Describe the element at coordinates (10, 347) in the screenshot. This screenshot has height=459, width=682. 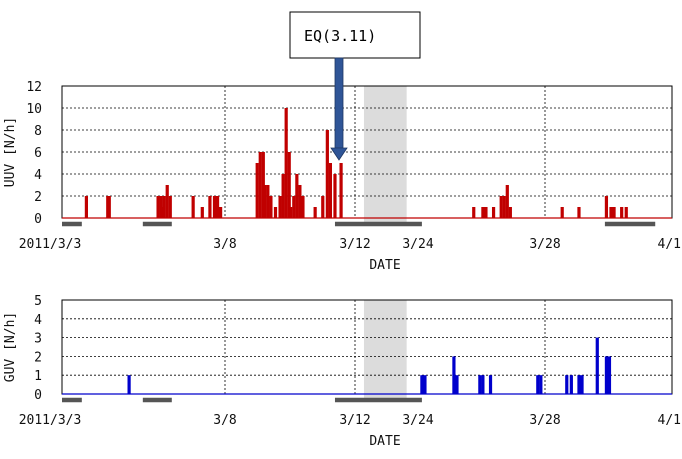
I see `y-axis-title: GUV [N/h]` at that location.